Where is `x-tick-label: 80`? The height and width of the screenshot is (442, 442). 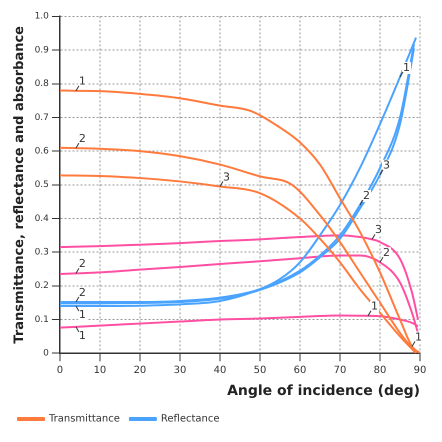
x-tick-label: 80 is located at coordinates (380, 370).